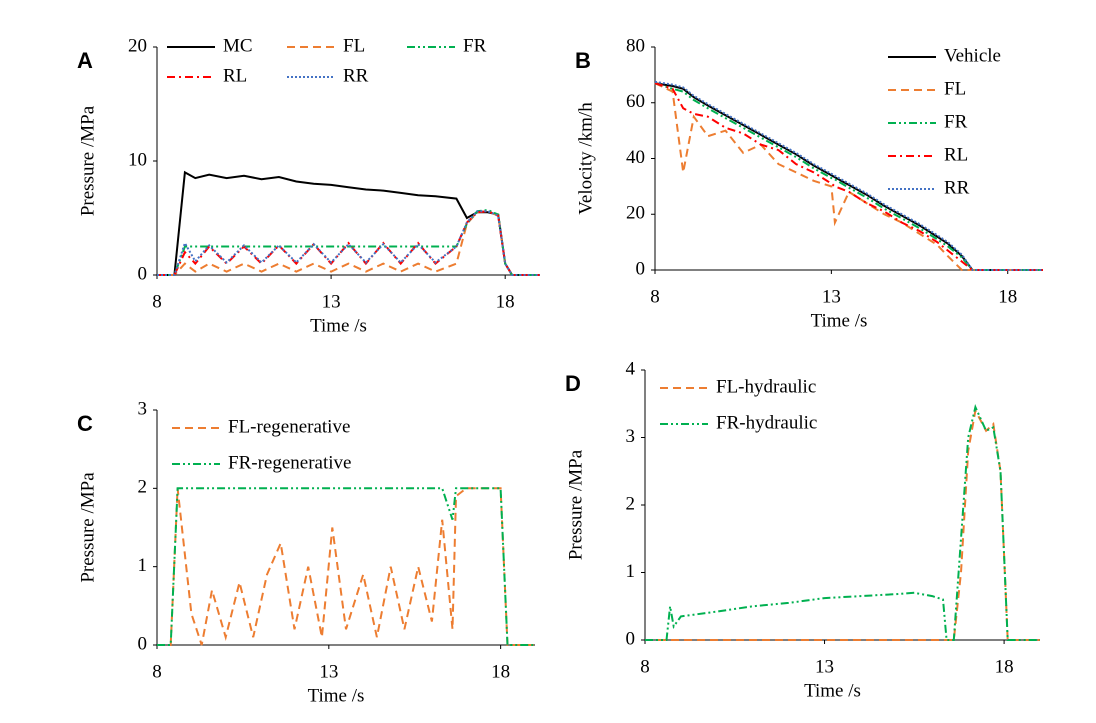 This screenshot has height=723, width=1096. Describe the element at coordinates (573, 383) in the screenshot. I see `panel-letter: D` at that location.